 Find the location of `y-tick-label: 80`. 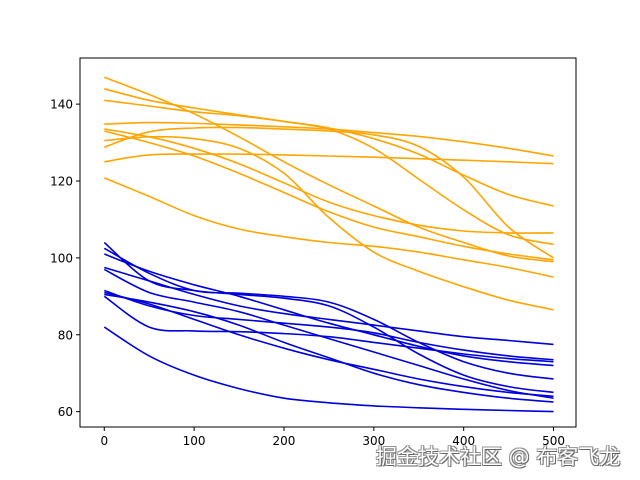

y-tick-label: 80 is located at coordinates (65, 335).